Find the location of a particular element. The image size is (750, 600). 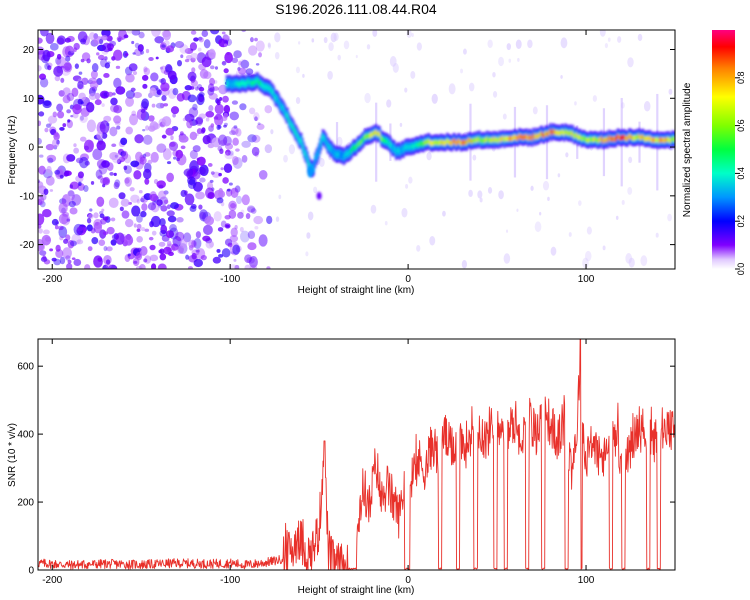

colorbar-label: Normalized spectral amplitude is located at coordinates (687, 149).